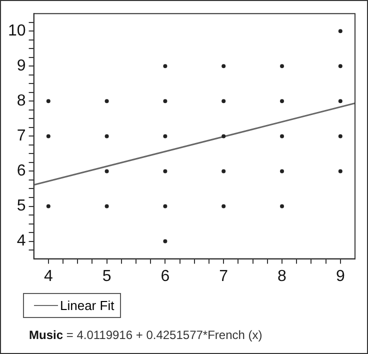  What do you see at coordinates (165, 276) in the screenshot?
I see `x-tick-label: 6` at bounding box center [165, 276].